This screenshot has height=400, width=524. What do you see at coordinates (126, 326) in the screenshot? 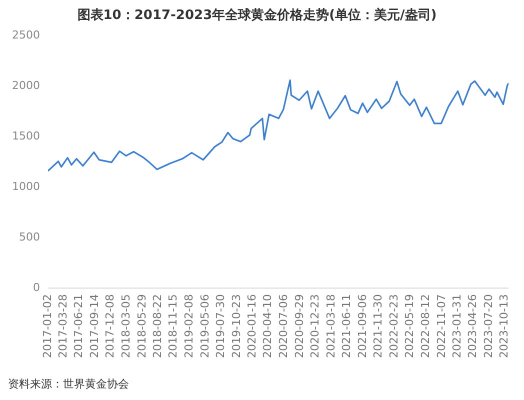
I see `x-tick-label: 2018-03-05` at bounding box center [126, 326].